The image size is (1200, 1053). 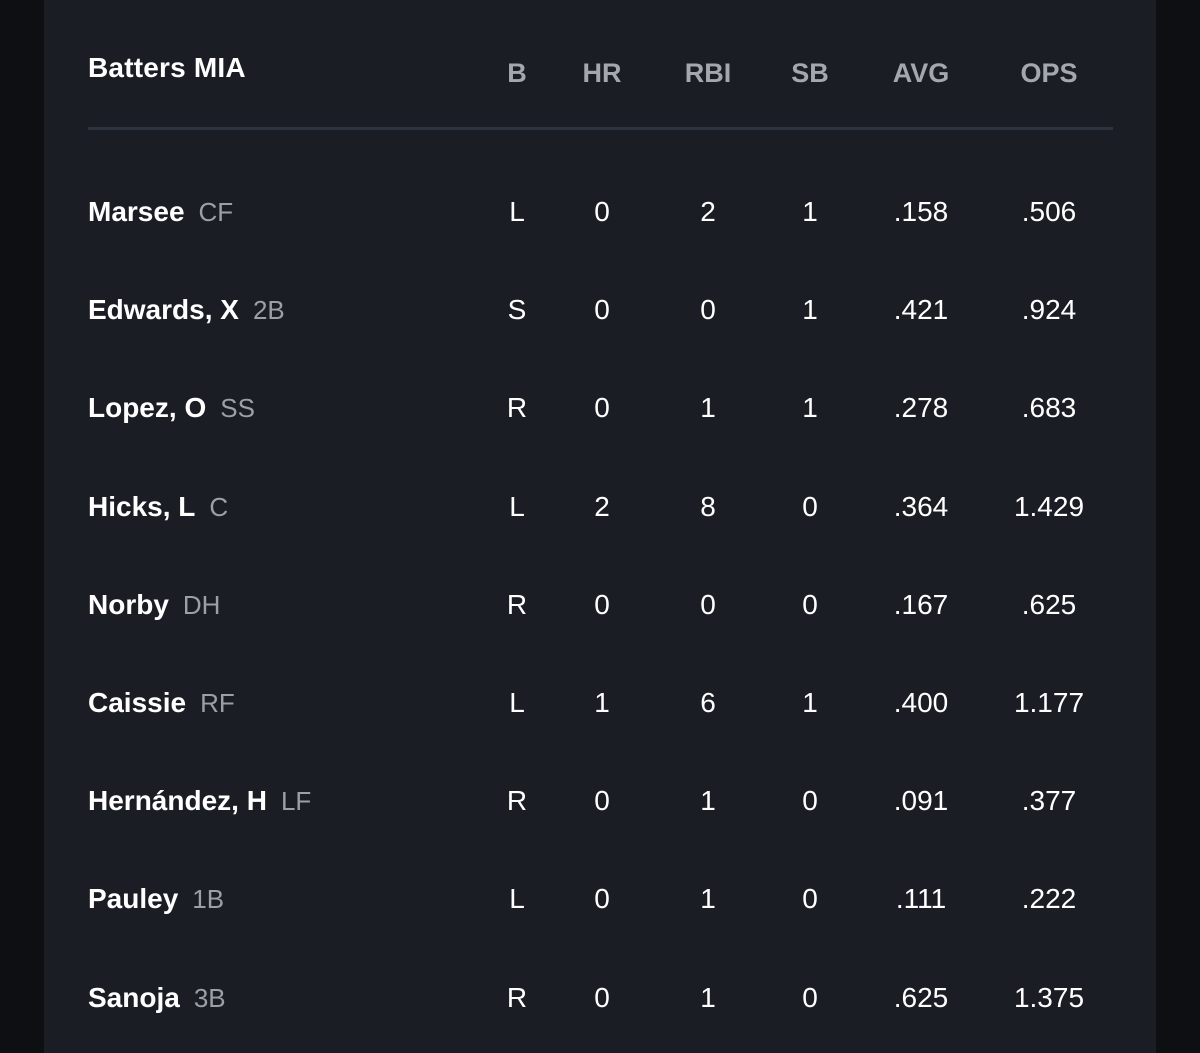 What do you see at coordinates (1049, 506) in the screenshot?
I see `stat-ops: 1.429` at bounding box center [1049, 506].